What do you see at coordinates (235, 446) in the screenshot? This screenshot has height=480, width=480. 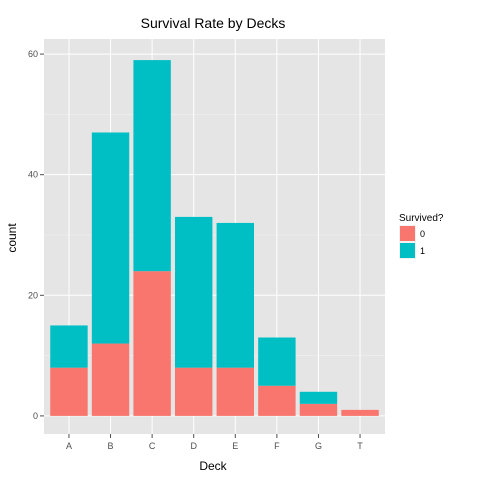 I see `x-tick-label: E` at bounding box center [235, 446].